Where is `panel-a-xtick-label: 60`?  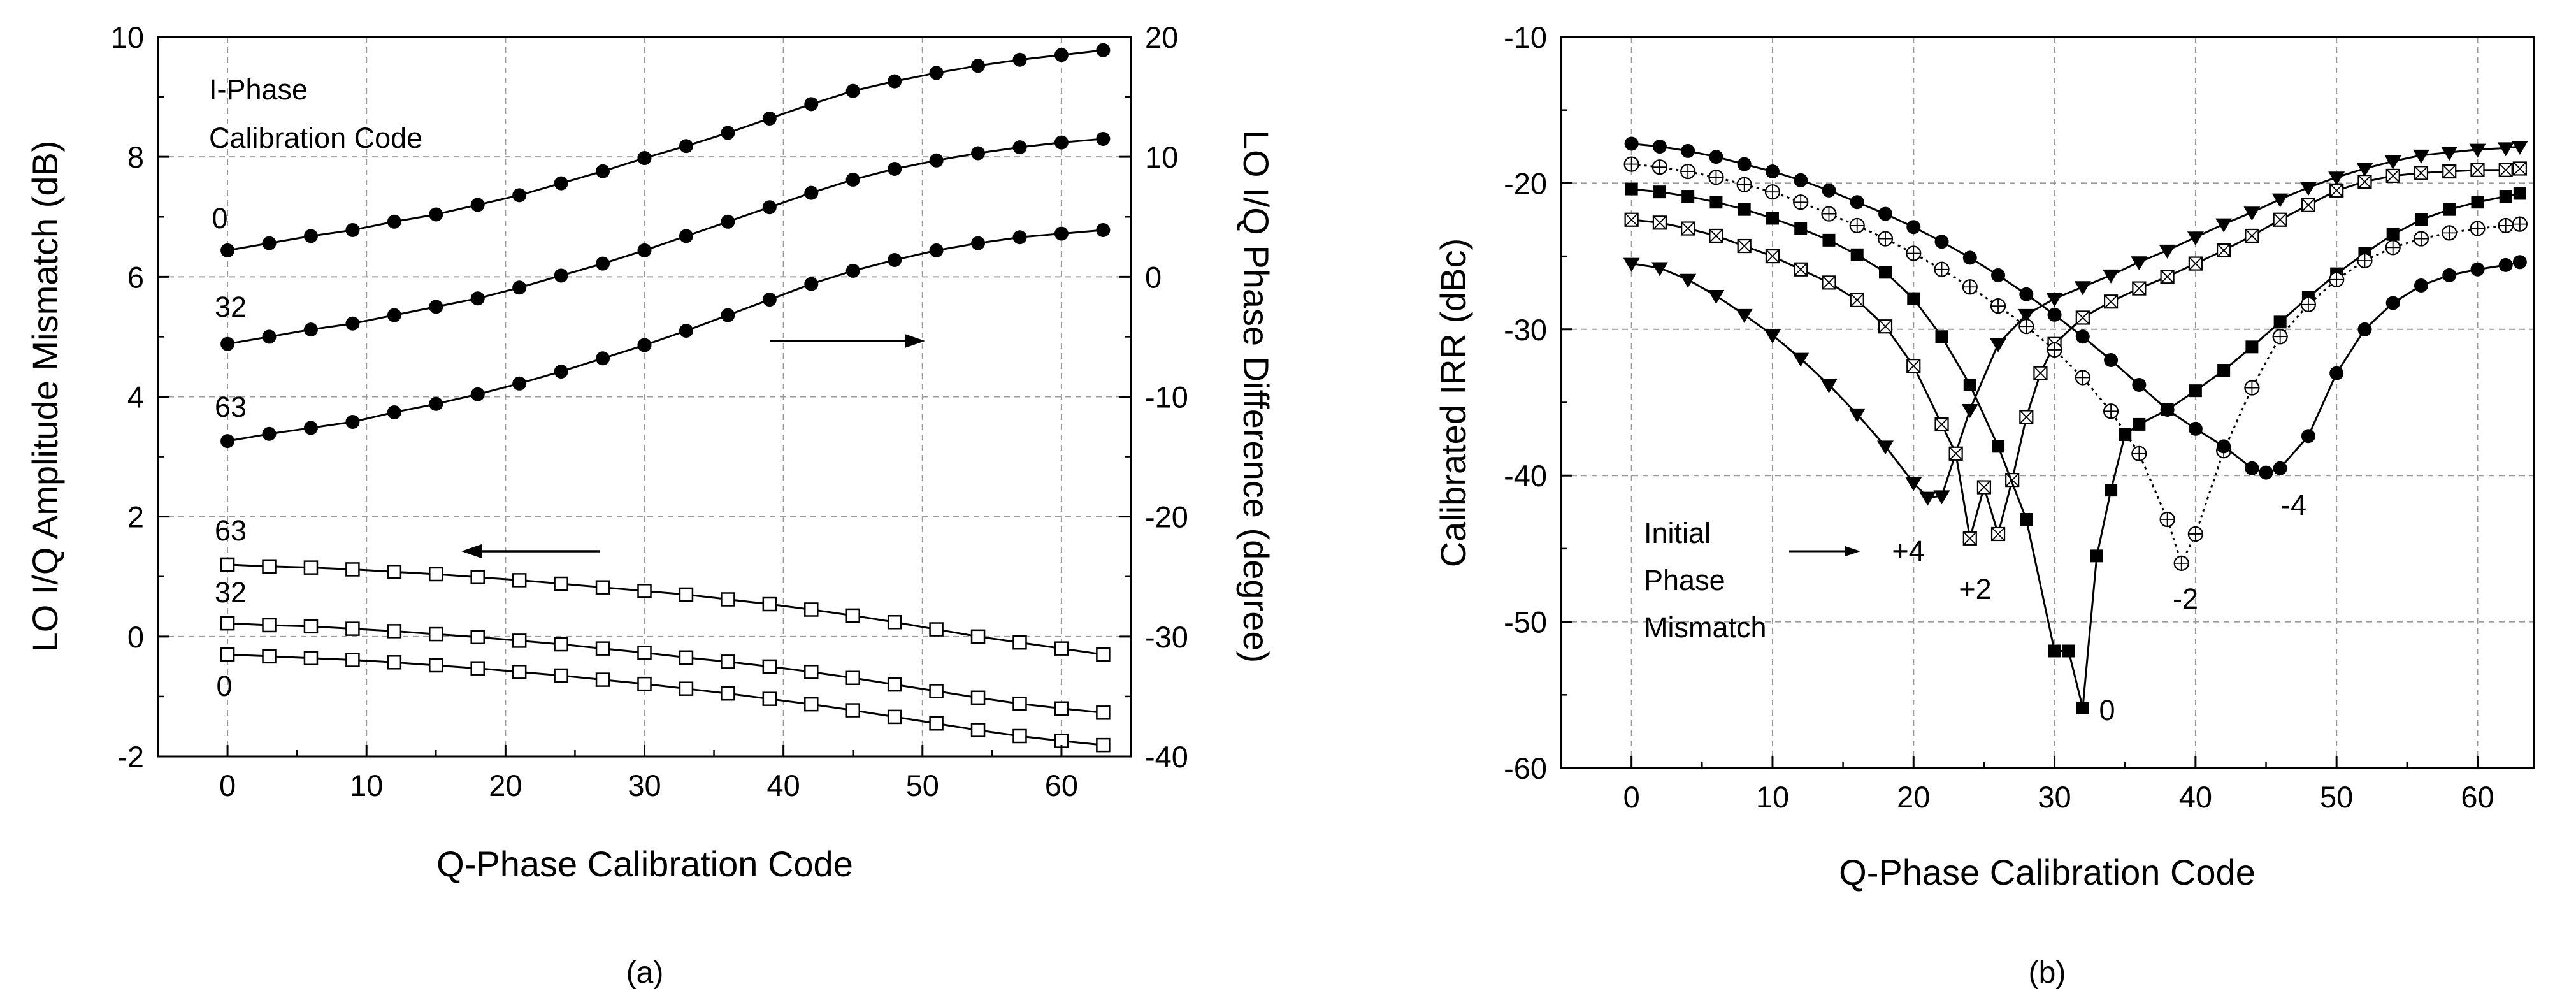
panel-a-xtick-label: 60 is located at coordinates (1061, 785).